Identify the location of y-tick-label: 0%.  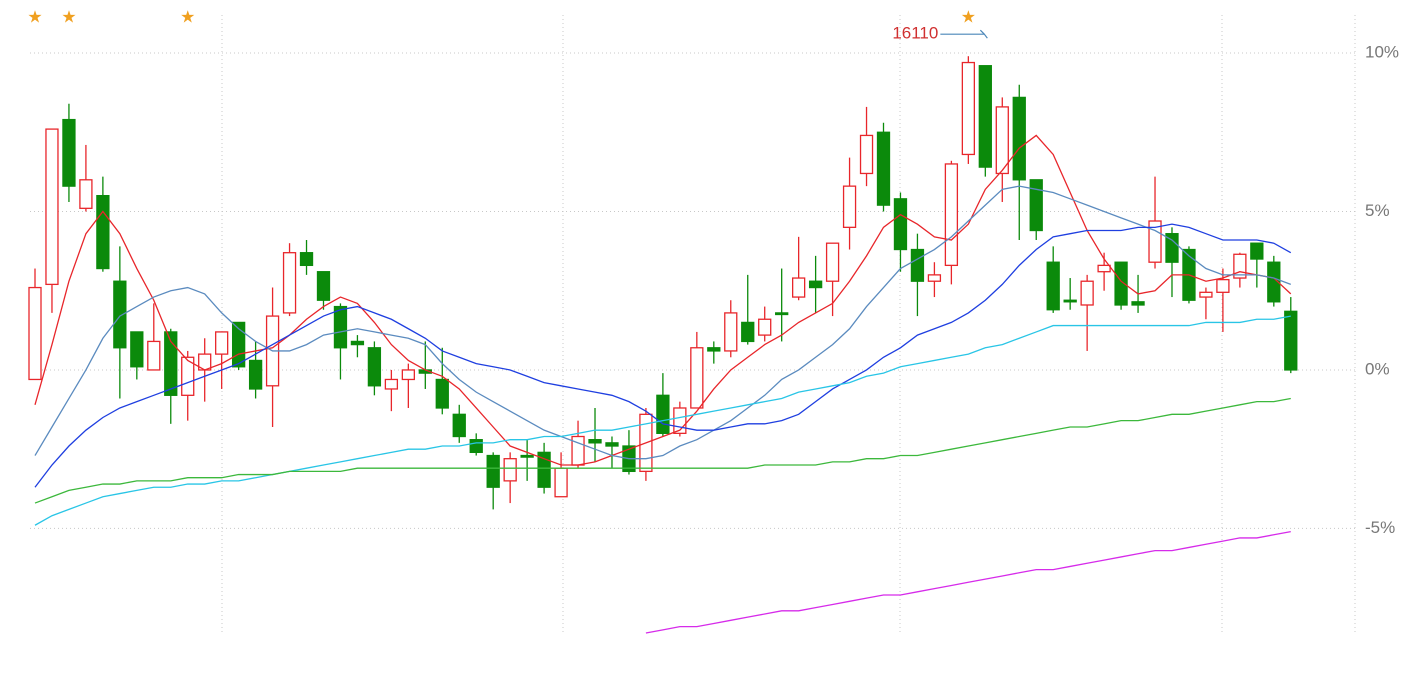
(1377, 368).